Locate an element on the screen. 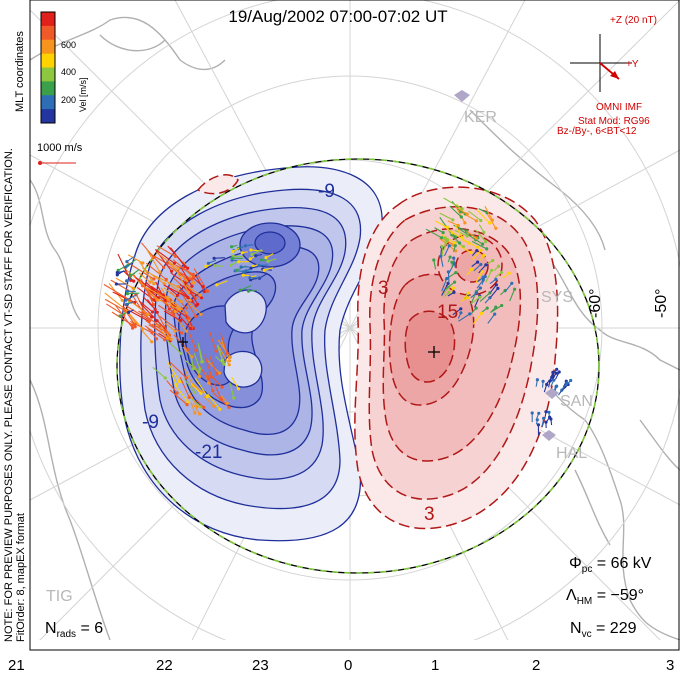 This screenshot has height=674, width=680. svg-text: SYS is located at coordinates (557, 297).